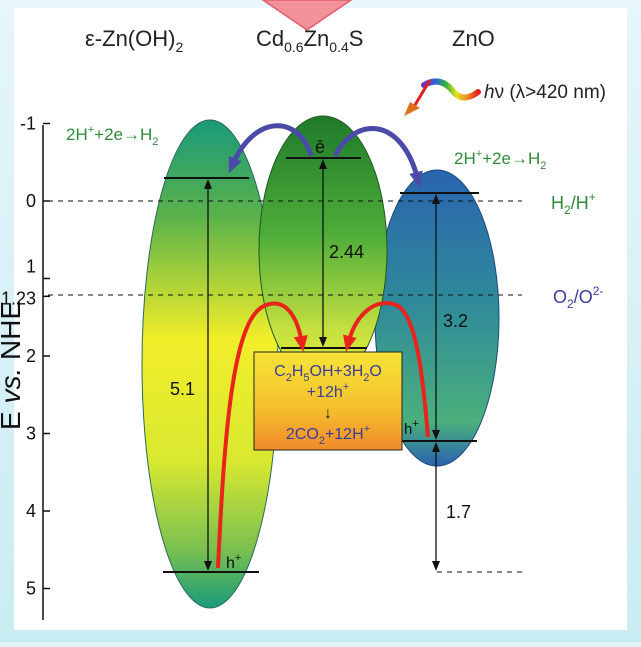 The height and width of the screenshot is (647, 641). I want to click on axis-tick-label: 1.23, so click(18, 298).